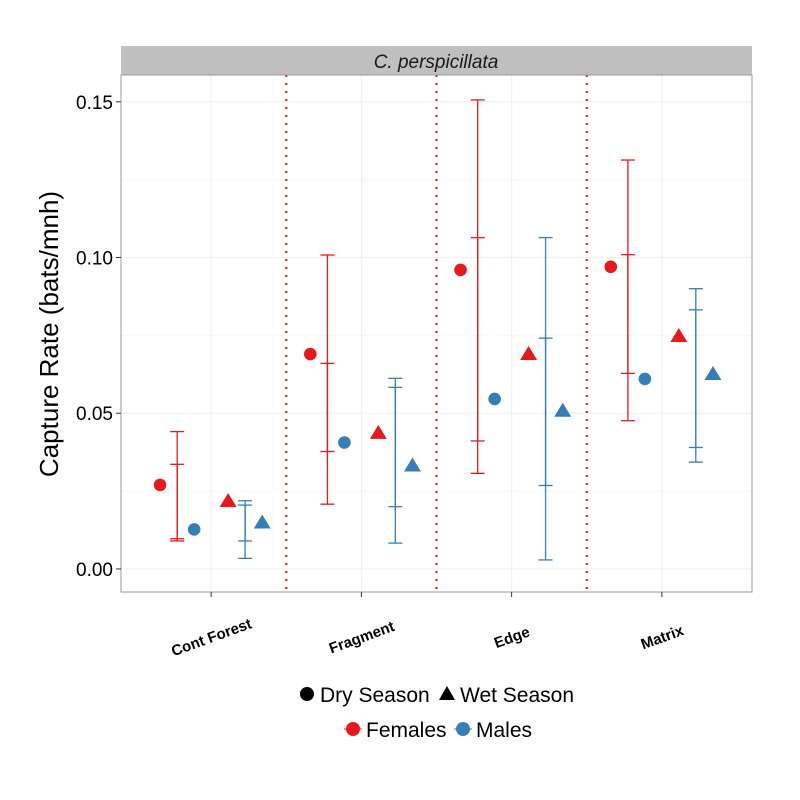  What do you see at coordinates (362, 637) in the screenshot?
I see `x-tick-label: Fragment` at bounding box center [362, 637].